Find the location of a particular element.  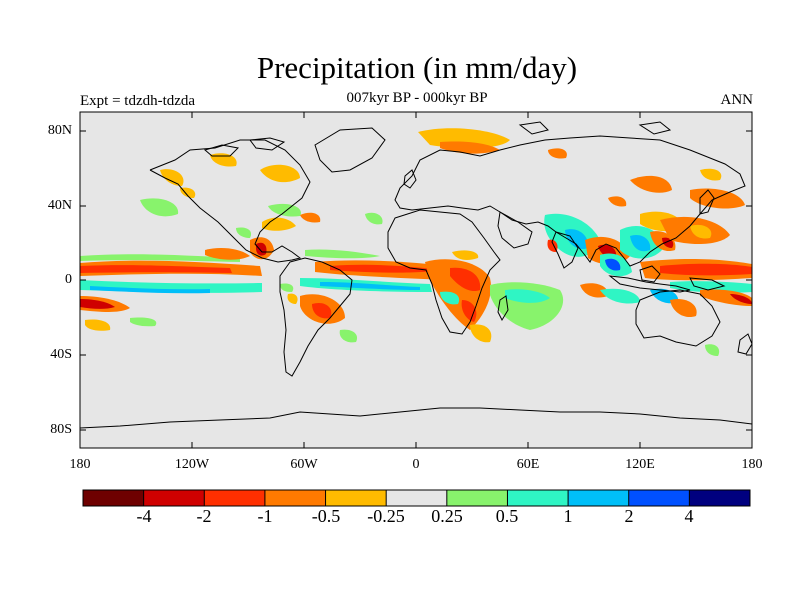

colorbar is located at coordinates (416, 498).